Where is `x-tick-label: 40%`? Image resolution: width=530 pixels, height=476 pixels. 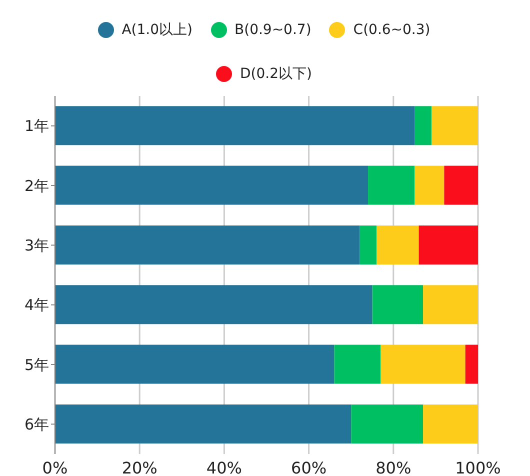 x-tick-label: 40% is located at coordinates (224, 467).